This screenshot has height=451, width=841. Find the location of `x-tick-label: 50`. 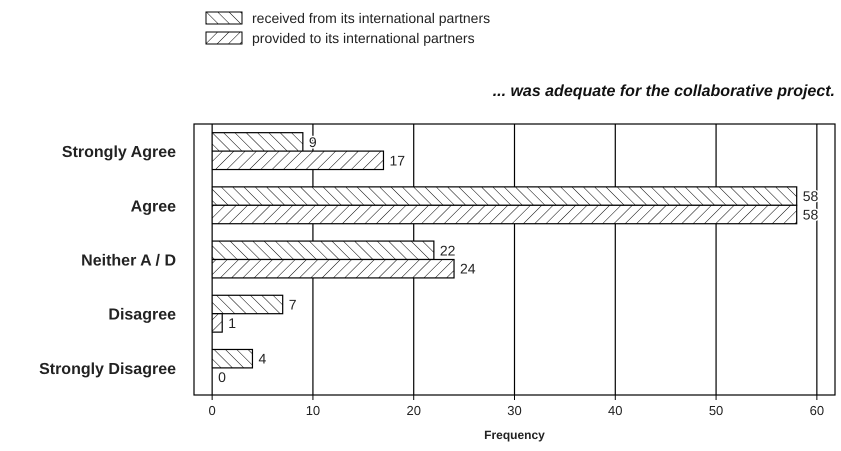

x-tick-label: 50 is located at coordinates (716, 410).